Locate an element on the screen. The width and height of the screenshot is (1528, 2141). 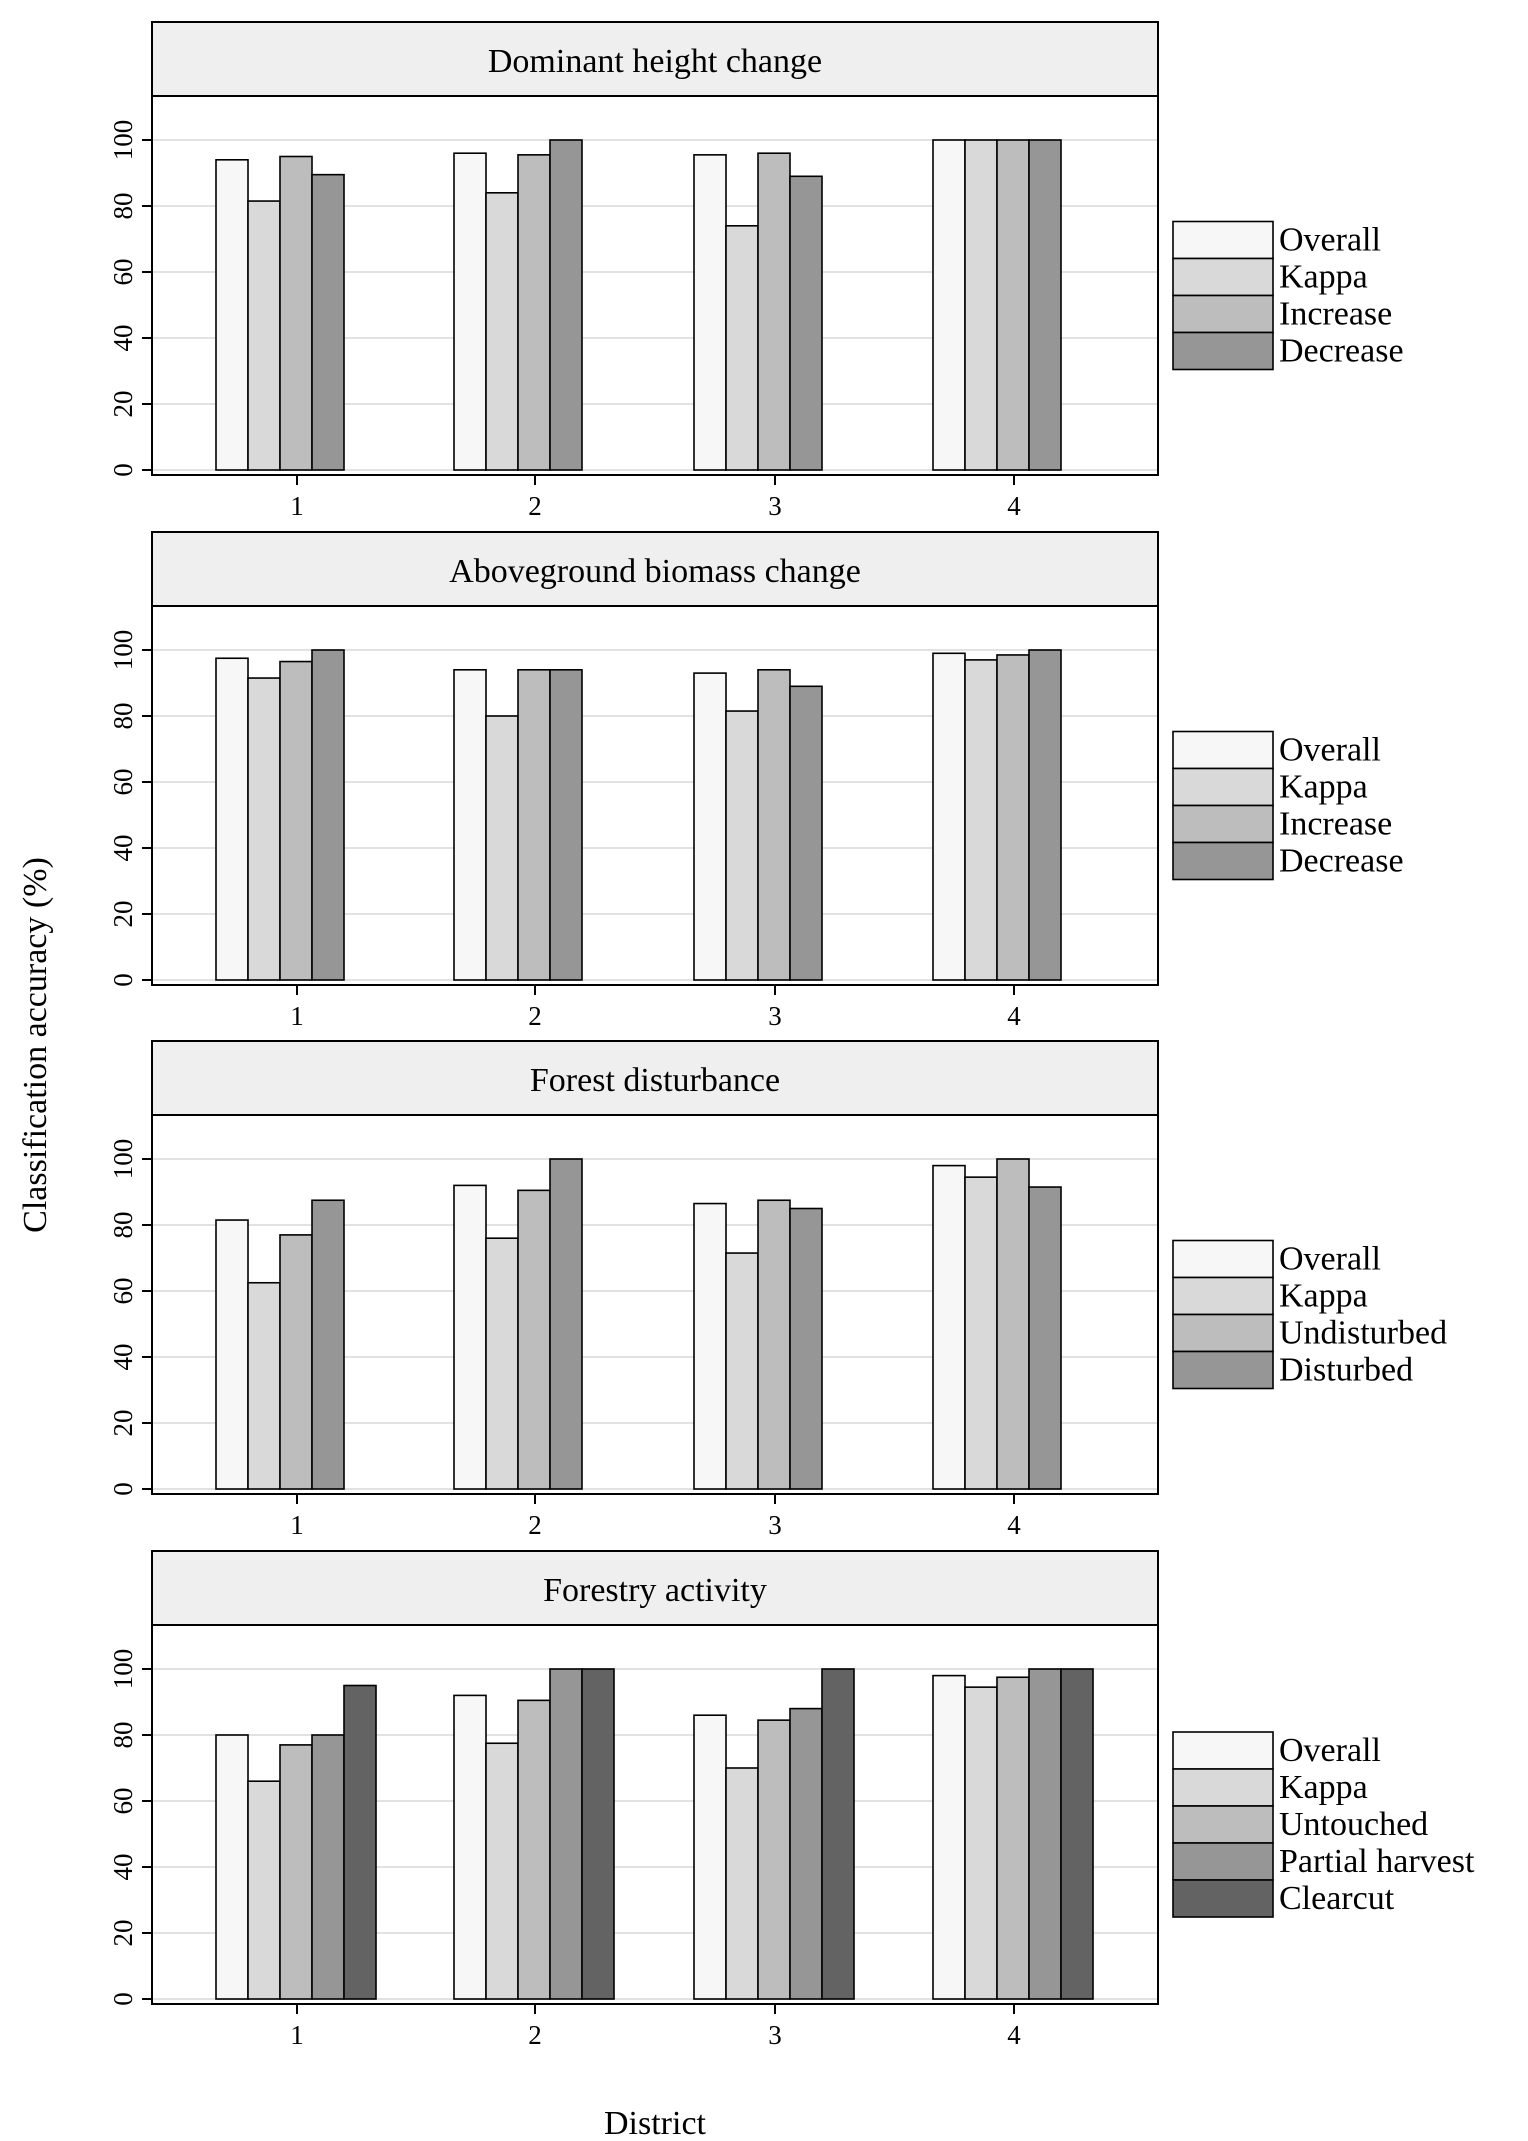
legend-label: Partial harvest is located at coordinates (1377, 1861).